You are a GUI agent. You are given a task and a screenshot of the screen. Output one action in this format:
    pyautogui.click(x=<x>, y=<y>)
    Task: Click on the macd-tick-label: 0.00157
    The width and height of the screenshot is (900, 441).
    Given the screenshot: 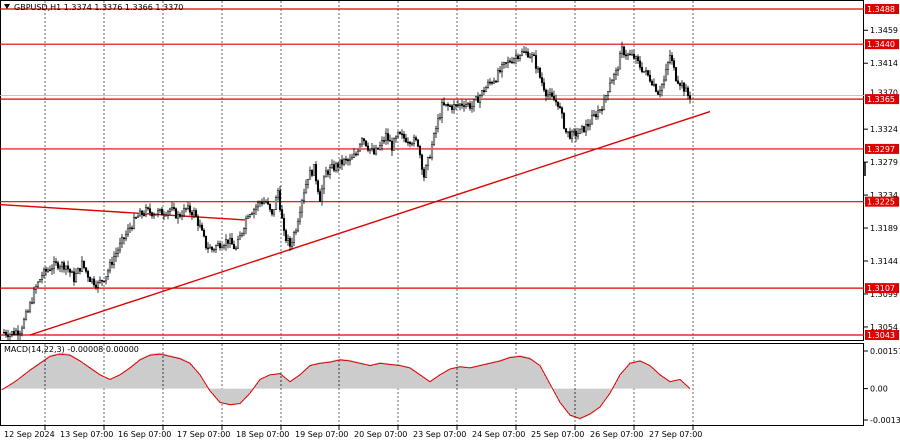 What is the action you would take?
    pyautogui.click(x=885, y=351)
    